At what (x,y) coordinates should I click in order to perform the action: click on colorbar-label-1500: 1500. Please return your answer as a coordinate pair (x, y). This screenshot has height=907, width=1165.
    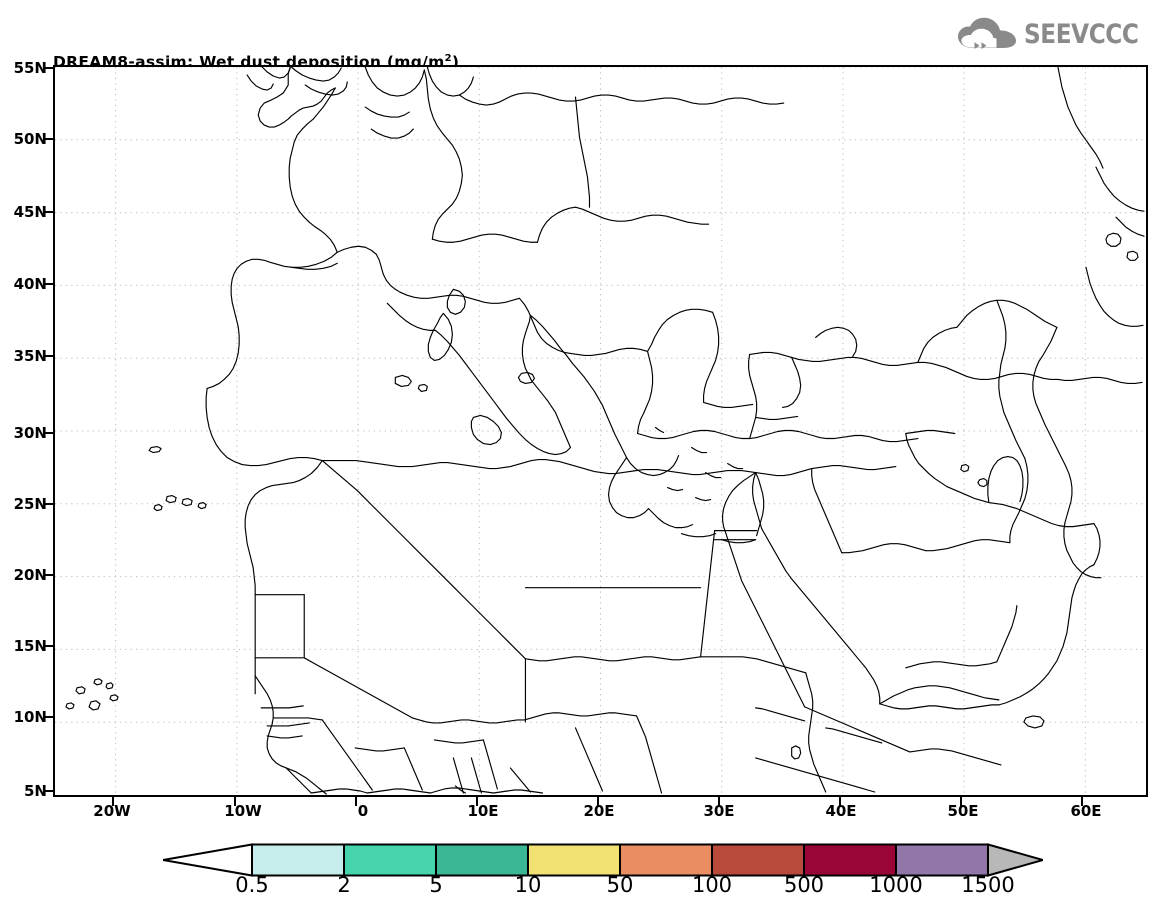
    Looking at the image, I should click on (988, 885).